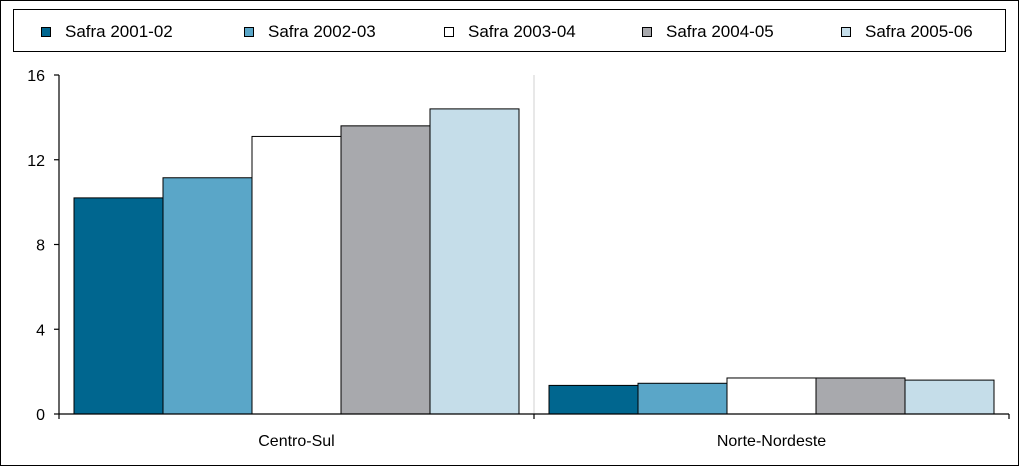 Image resolution: width=1019 pixels, height=466 pixels. I want to click on y-tick-label: 8, so click(40, 246).